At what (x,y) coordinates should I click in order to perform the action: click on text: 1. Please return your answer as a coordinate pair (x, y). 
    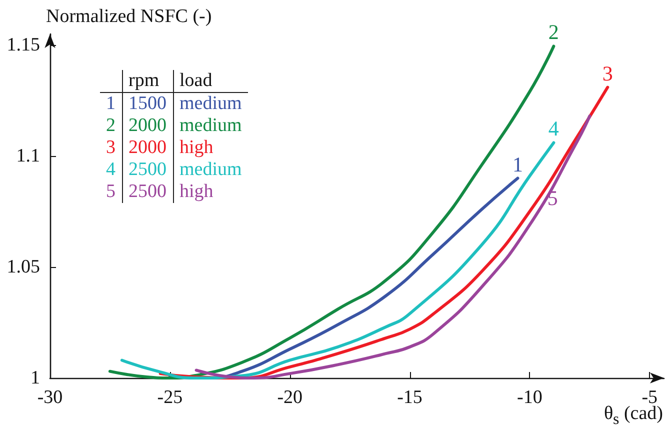
    Looking at the image, I should click on (111, 103).